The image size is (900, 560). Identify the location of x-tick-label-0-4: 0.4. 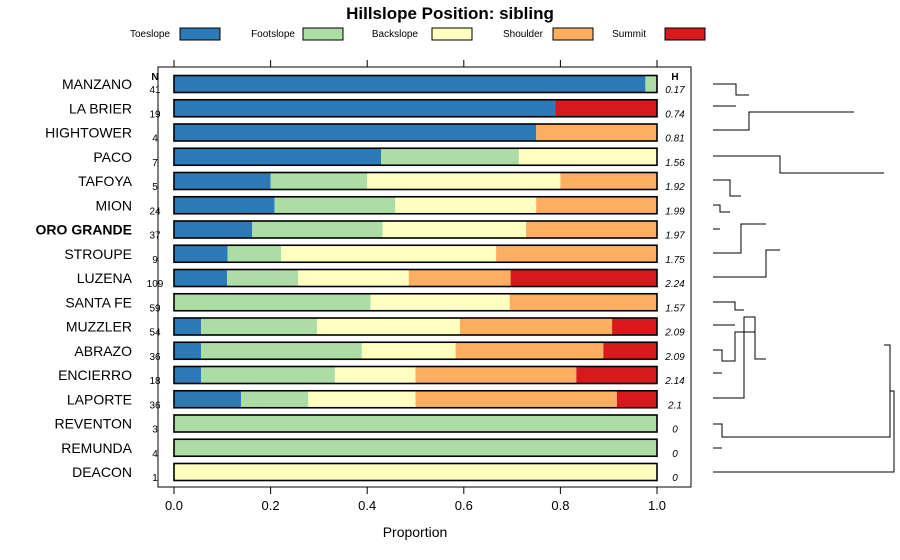
(367, 505).